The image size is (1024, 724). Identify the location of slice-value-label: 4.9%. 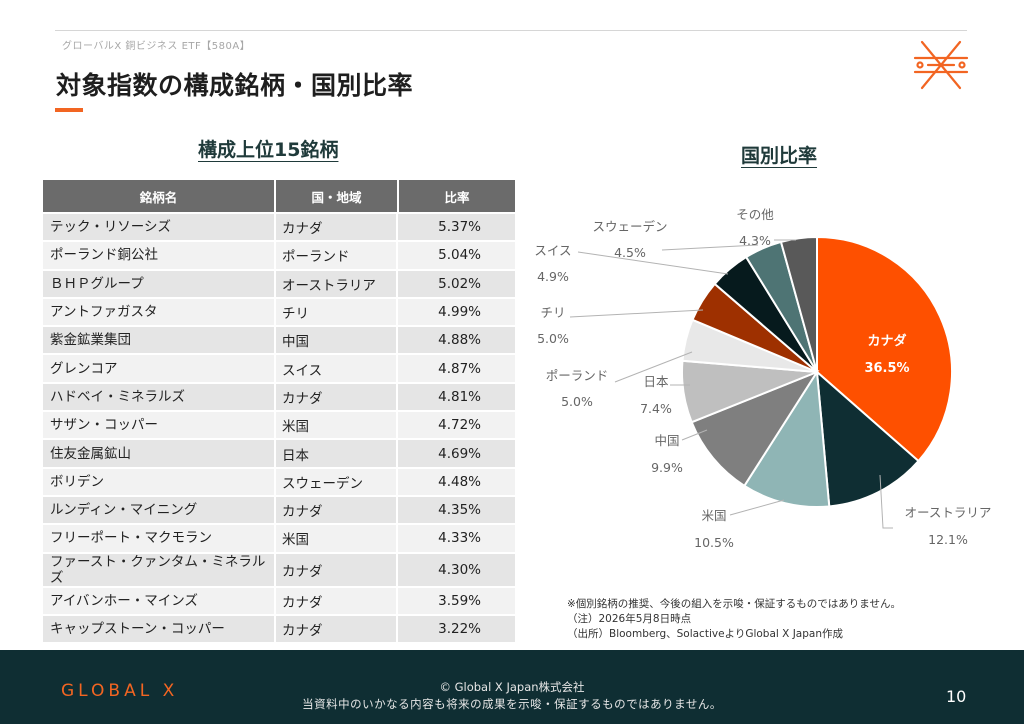
(553, 276).